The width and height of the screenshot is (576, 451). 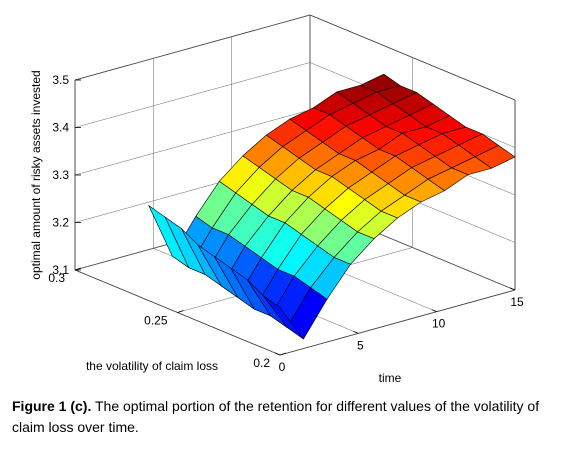 I want to click on x-tick-label: 5, so click(x=360, y=345).